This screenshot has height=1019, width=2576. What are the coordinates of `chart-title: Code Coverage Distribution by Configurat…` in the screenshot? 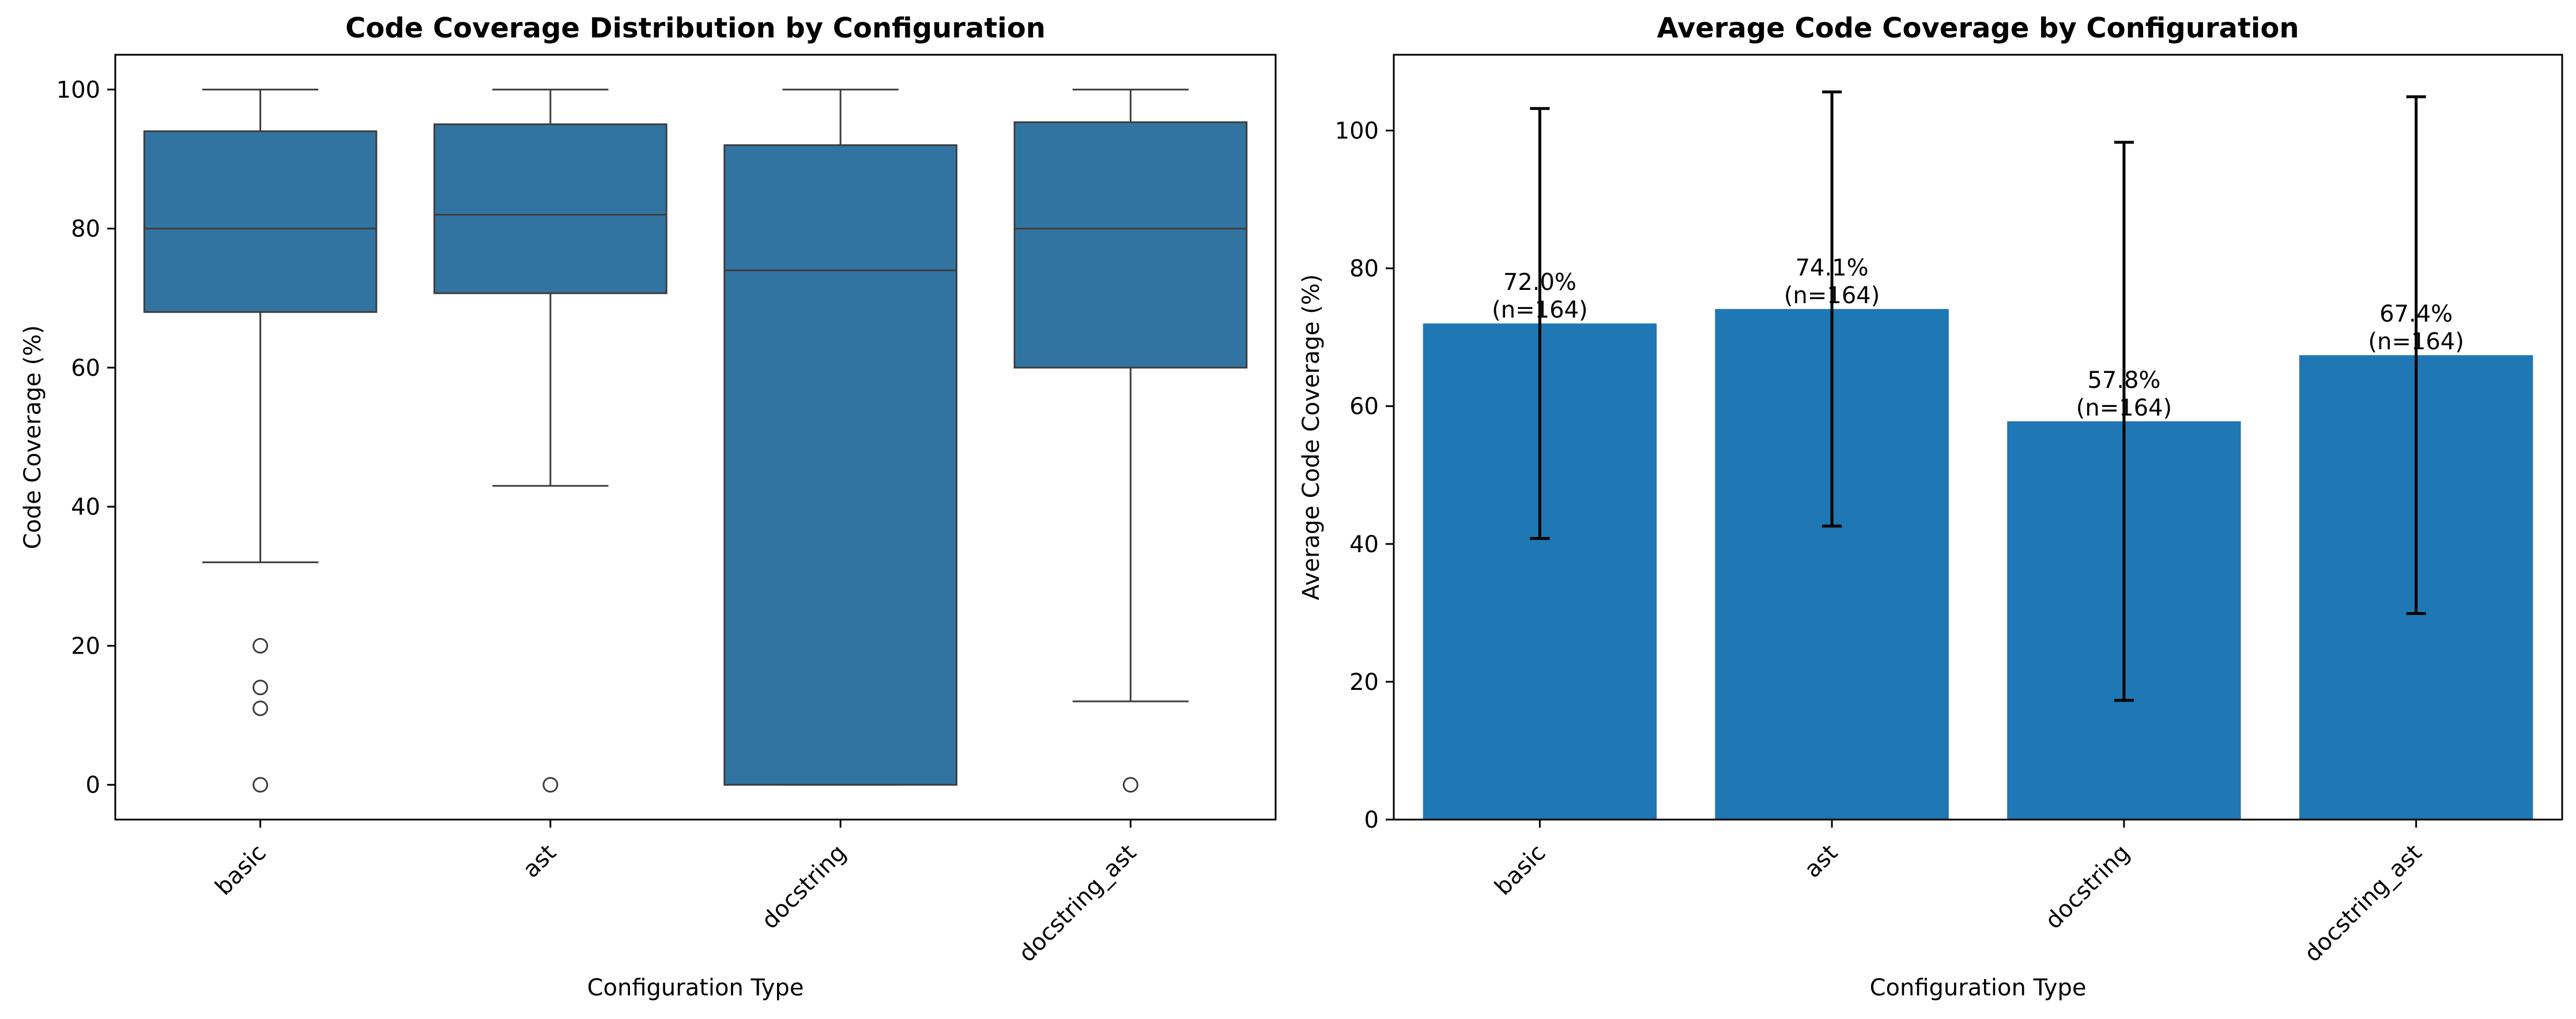 It's located at (695, 28).